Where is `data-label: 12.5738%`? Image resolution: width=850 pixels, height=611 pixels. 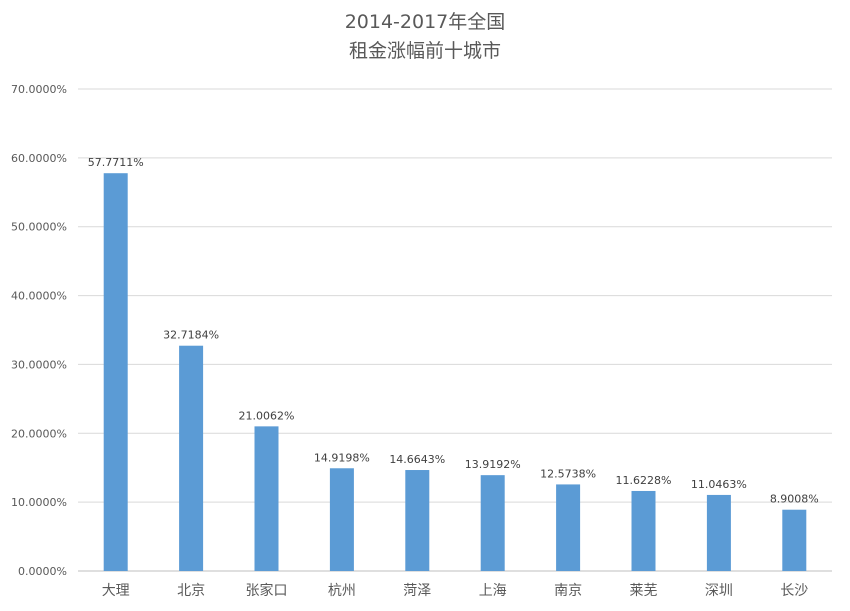
data-label: 12.5738% is located at coordinates (568, 473).